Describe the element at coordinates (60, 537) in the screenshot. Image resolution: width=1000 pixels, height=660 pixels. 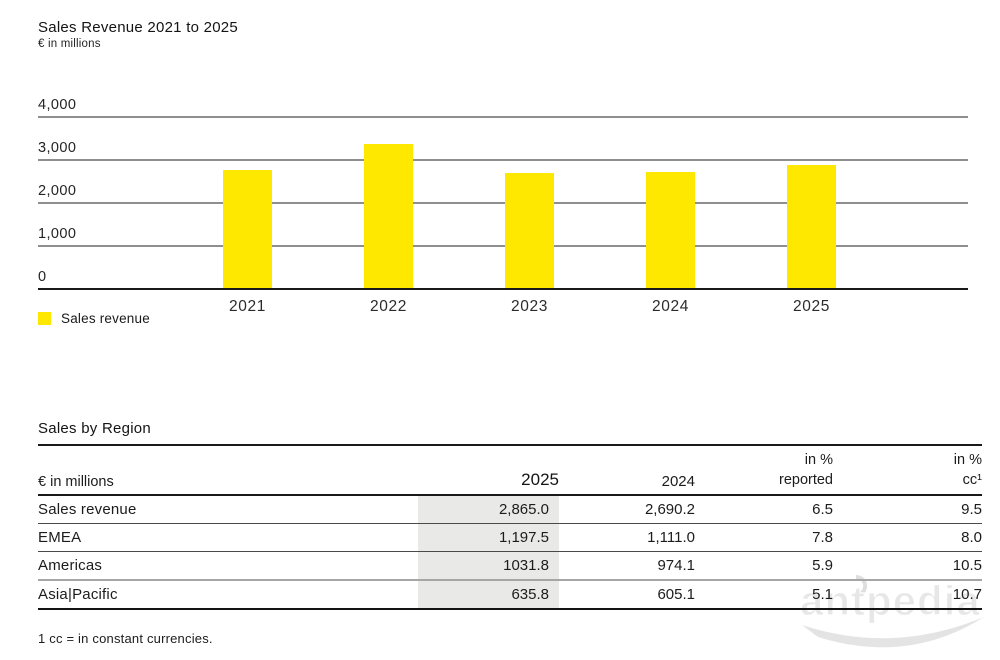
I see `row-label: EMEA` at that location.